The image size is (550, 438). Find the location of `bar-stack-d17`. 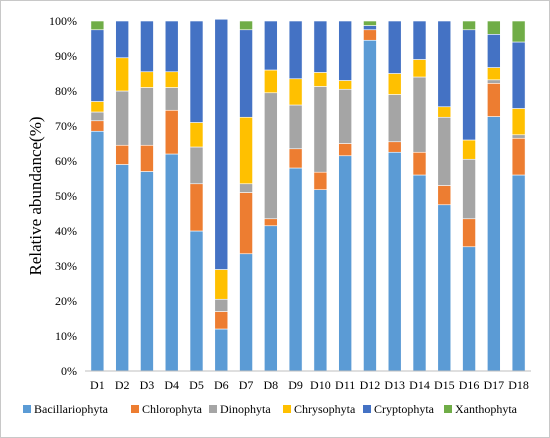

bar-stack-d17 is located at coordinates (494, 196).